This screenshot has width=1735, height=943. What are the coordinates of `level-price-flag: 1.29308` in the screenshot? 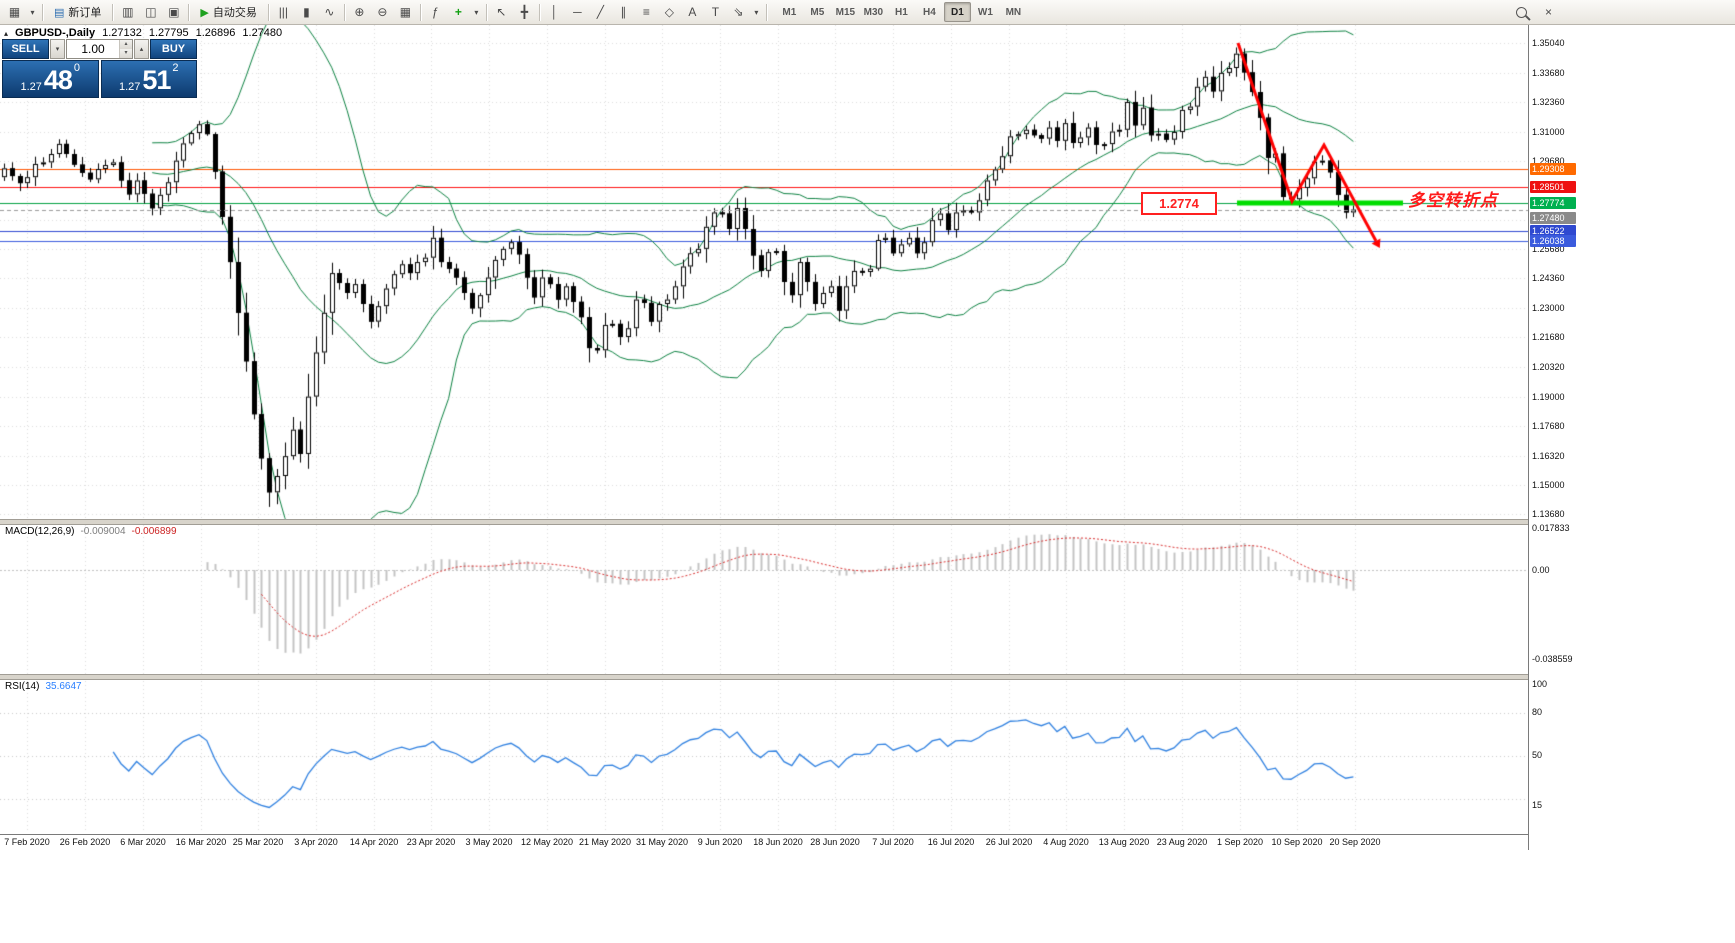 It's located at (1553, 169).